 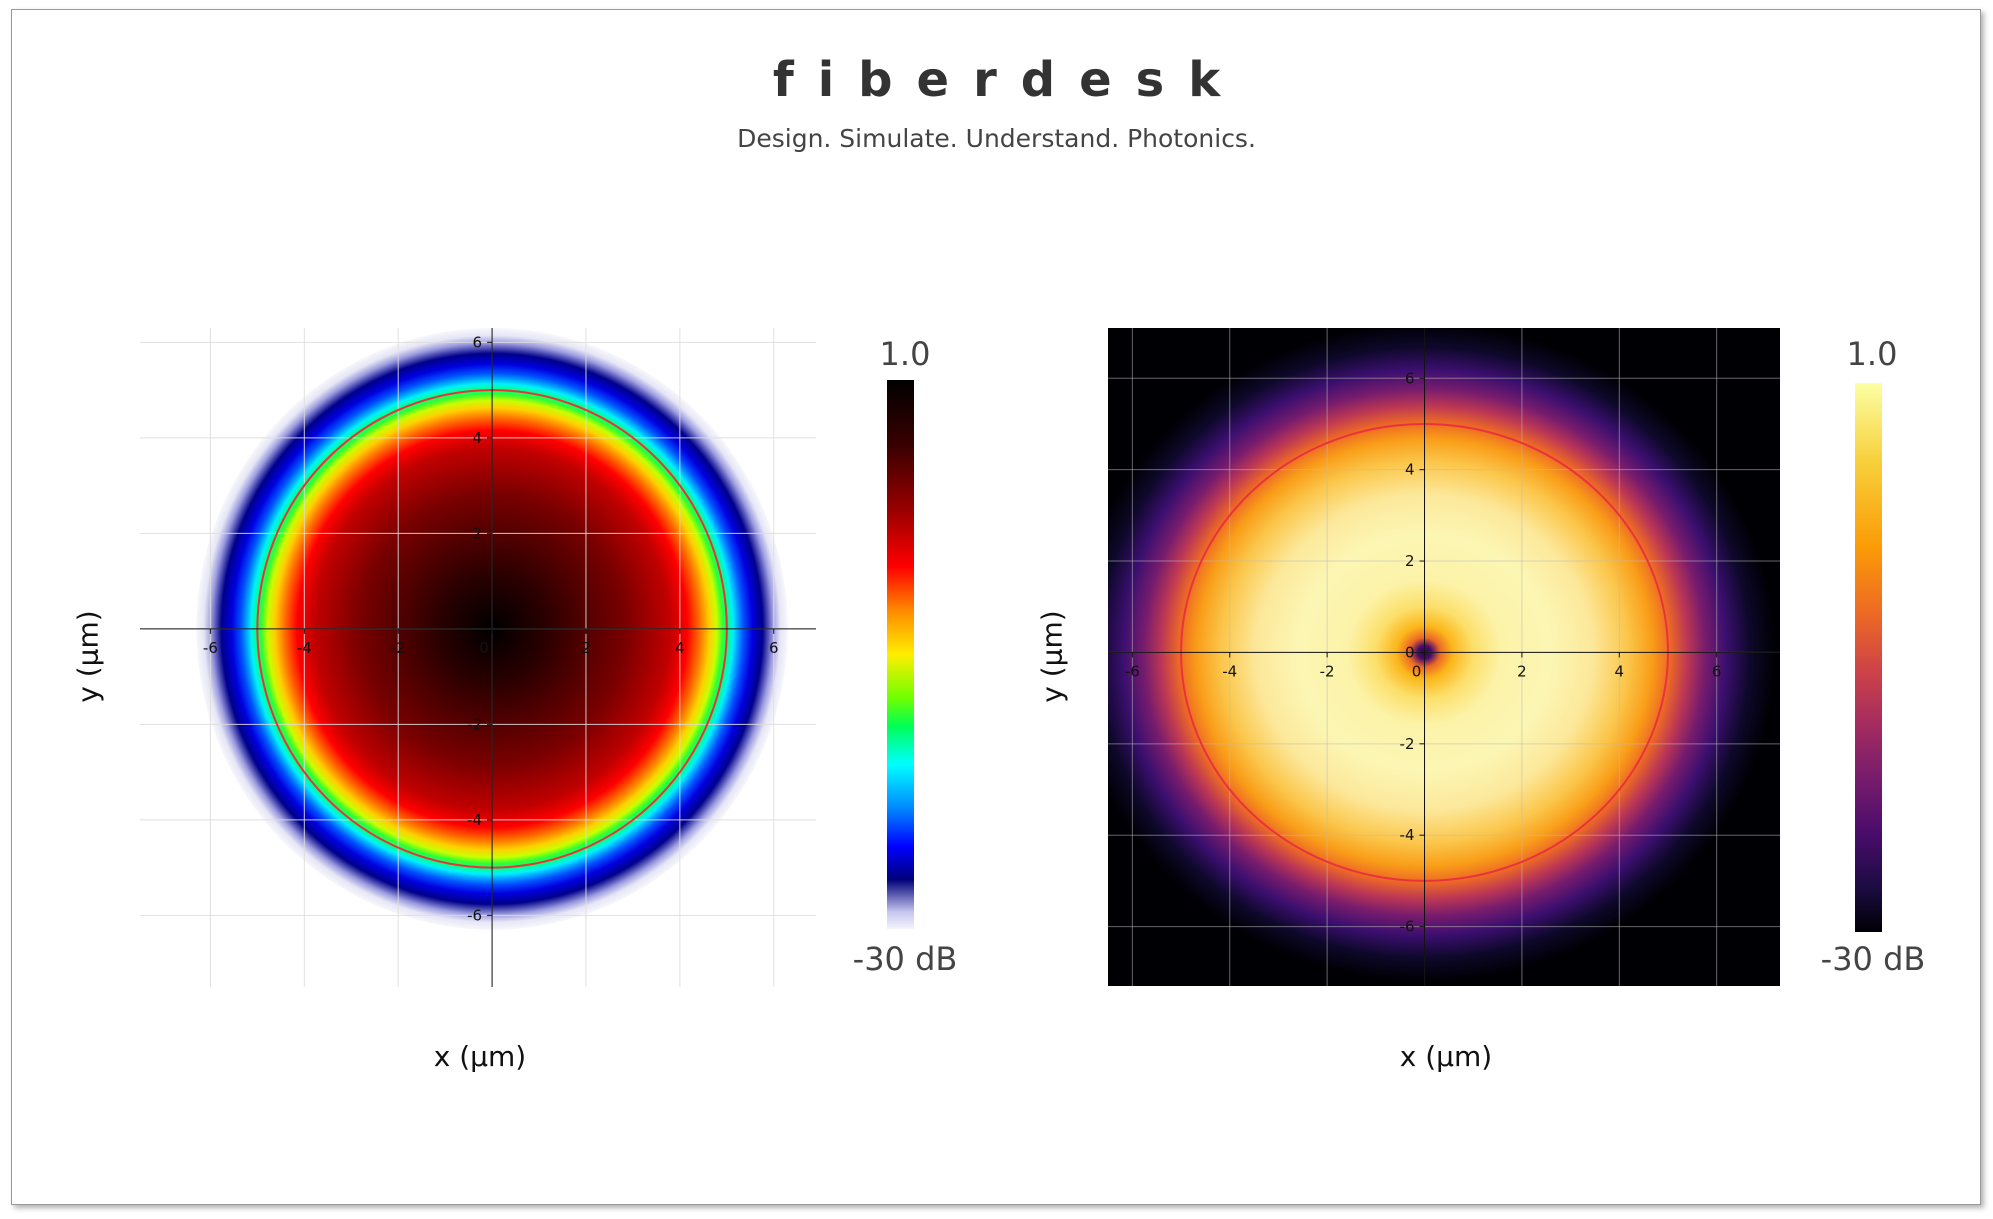 What do you see at coordinates (905, 959) in the screenshot?
I see `left-colorbar-min-label: -30 dB` at bounding box center [905, 959].